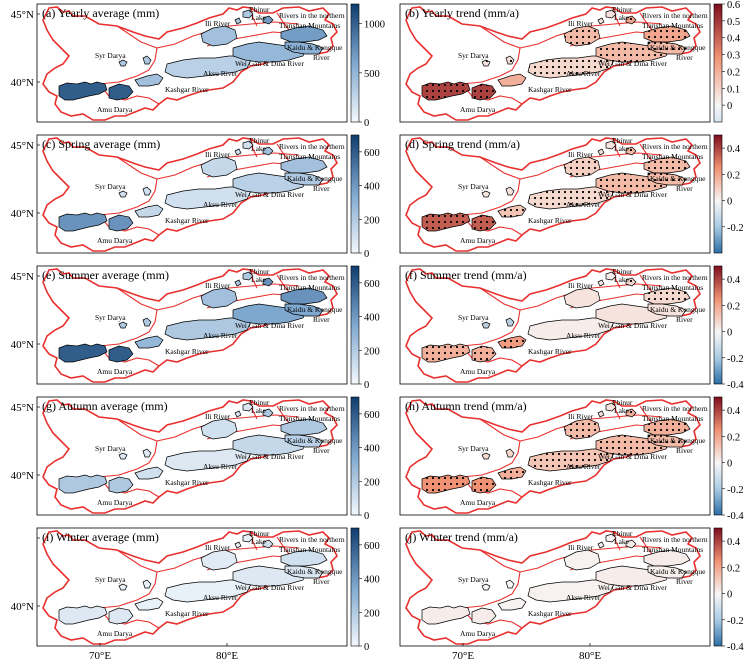 This screenshot has height=668, width=749. I want to click on basin-label: Amu Darya, so click(478, 502).